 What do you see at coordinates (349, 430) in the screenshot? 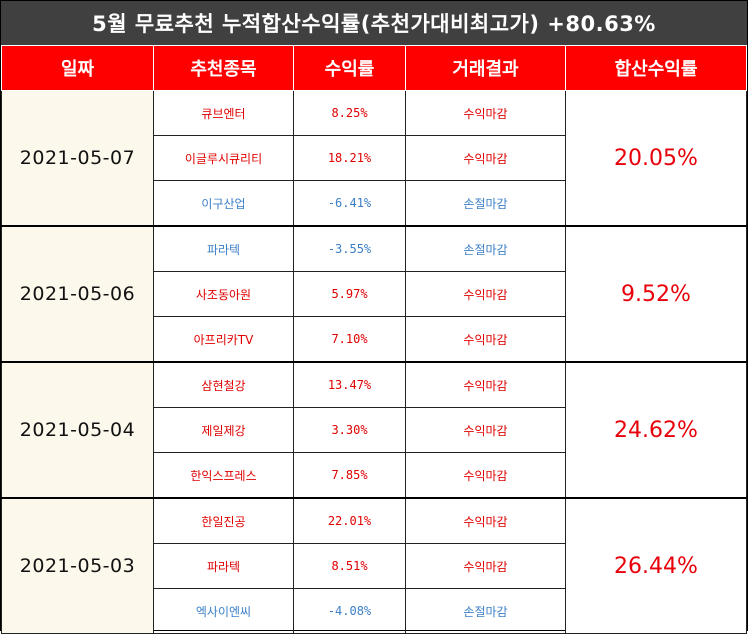
I see `rate-cell: 3.30%` at bounding box center [349, 430].